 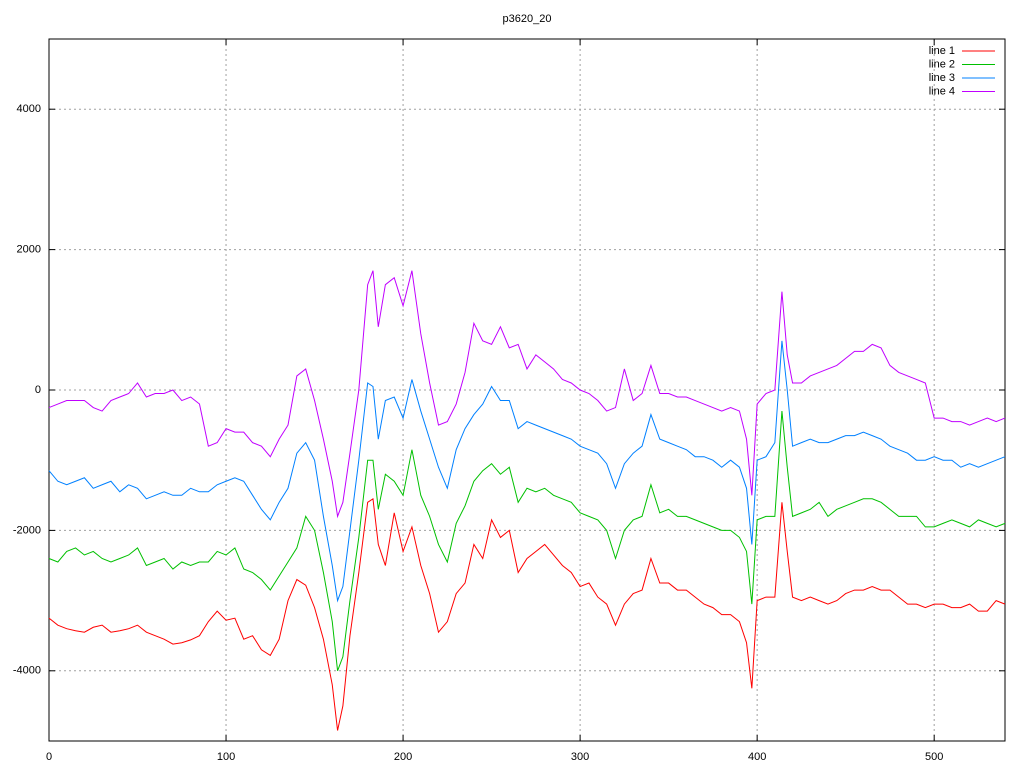 What do you see at coordinates (942, 51) in the screenshot?
I see `legend-label: line 1` at bounding box center [942, 51].